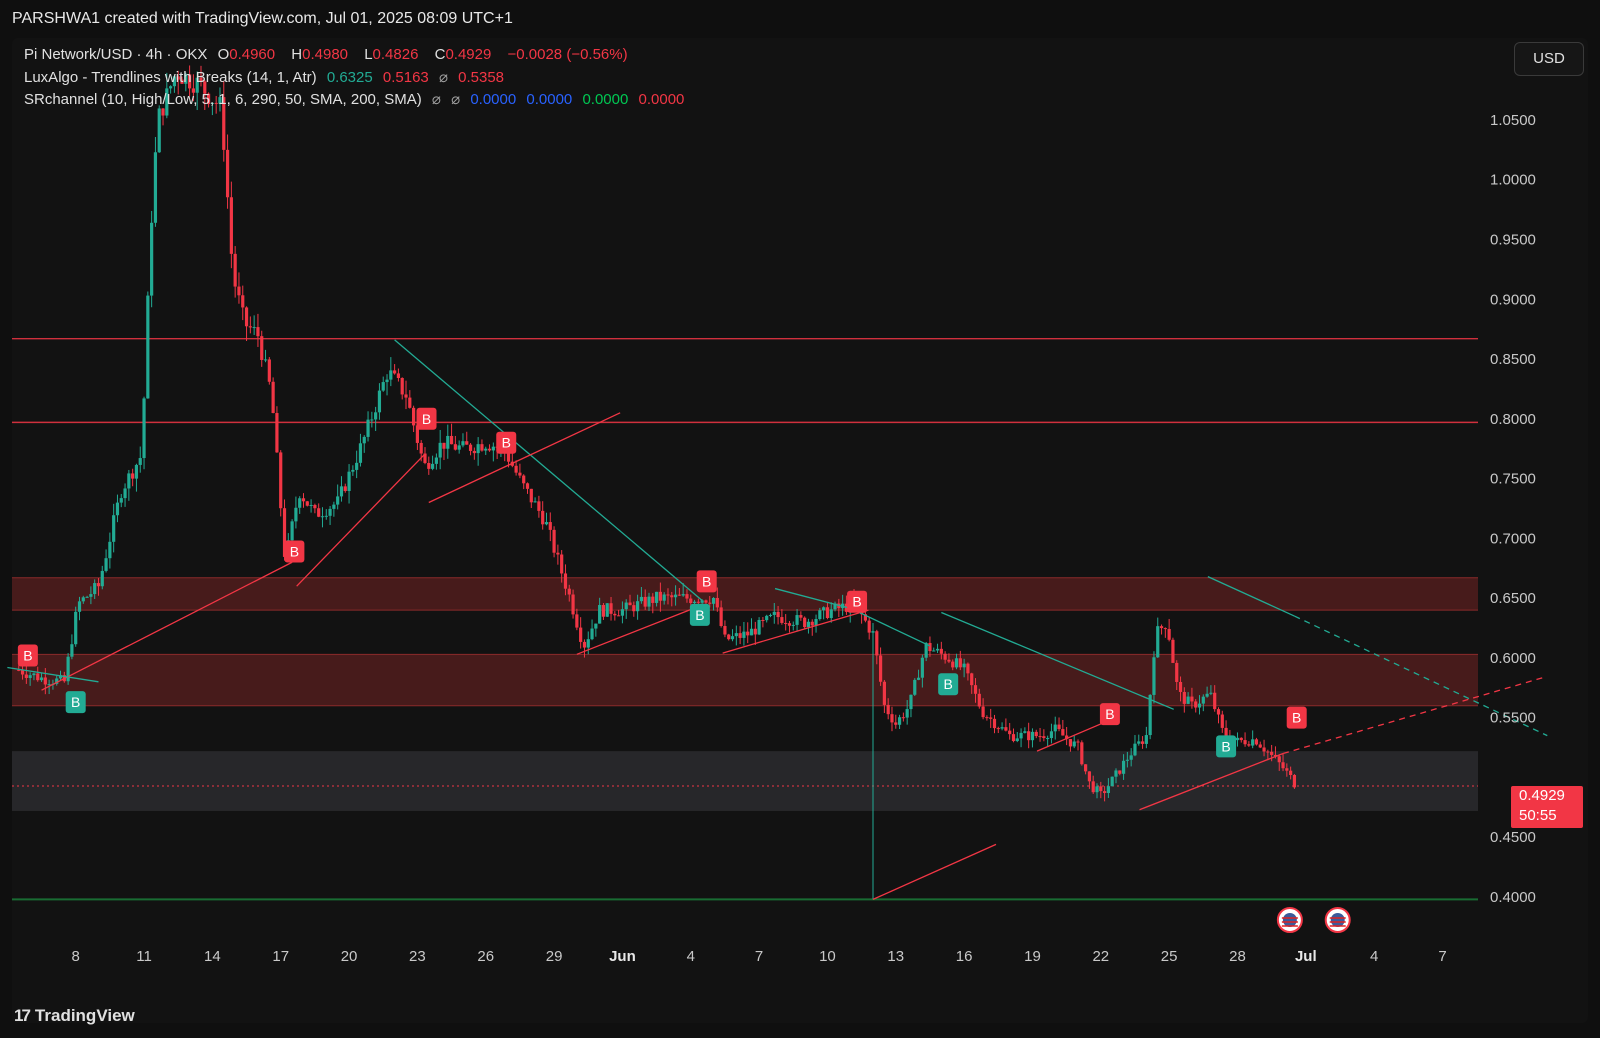  Describe the element at coordinates (485, 956) in the screenshot. I see `x-tick-label: 26` at that location.